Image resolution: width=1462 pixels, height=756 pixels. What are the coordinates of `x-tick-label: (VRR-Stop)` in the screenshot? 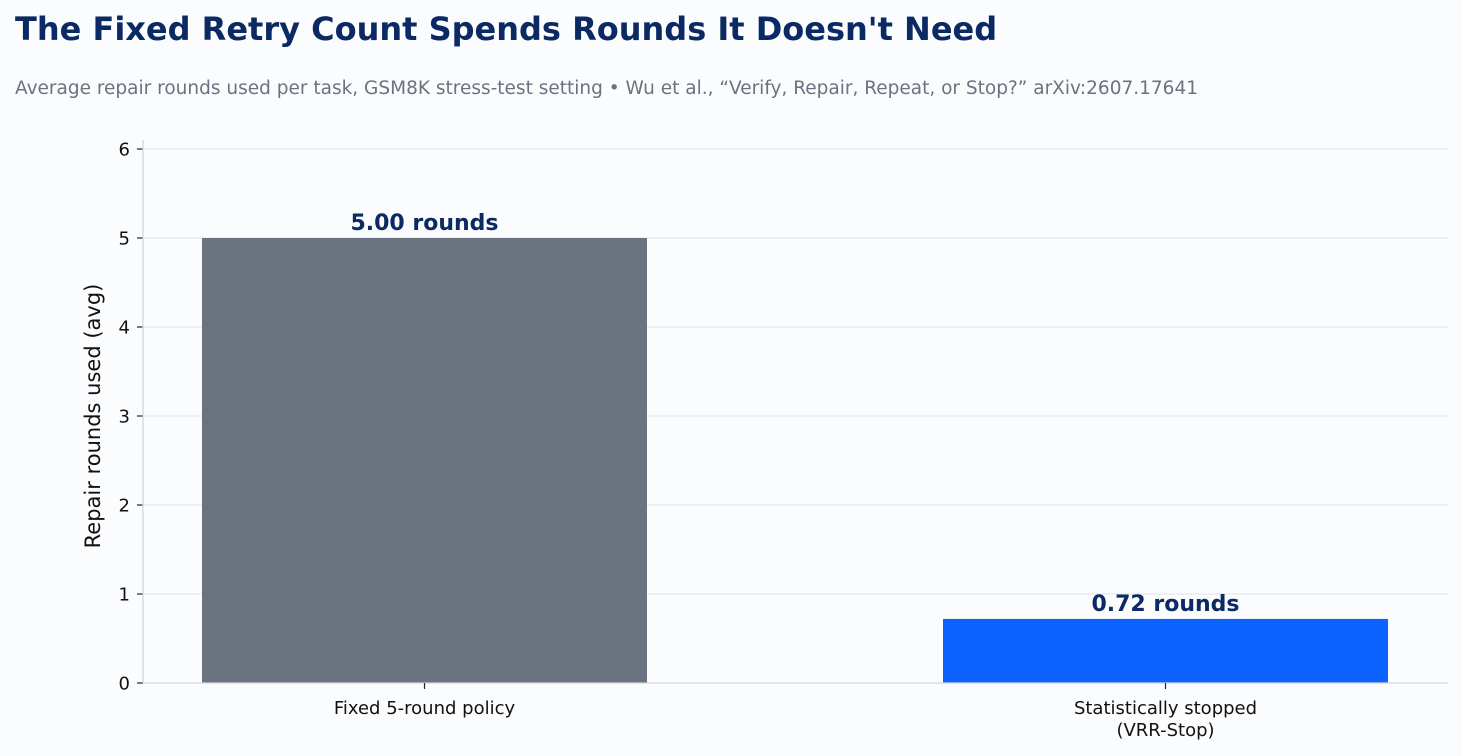 It's located at (1165, 730).